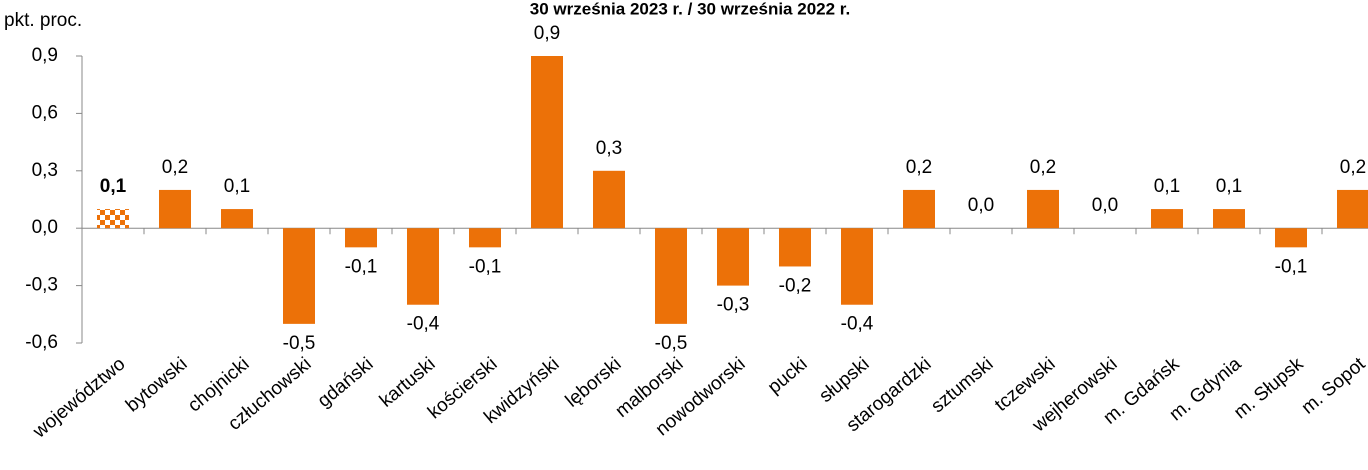 The image size is (1368, 470). Describe the element at coordinates (547, 33) in the screenshot. I see `data-label: 0,9` at that location.